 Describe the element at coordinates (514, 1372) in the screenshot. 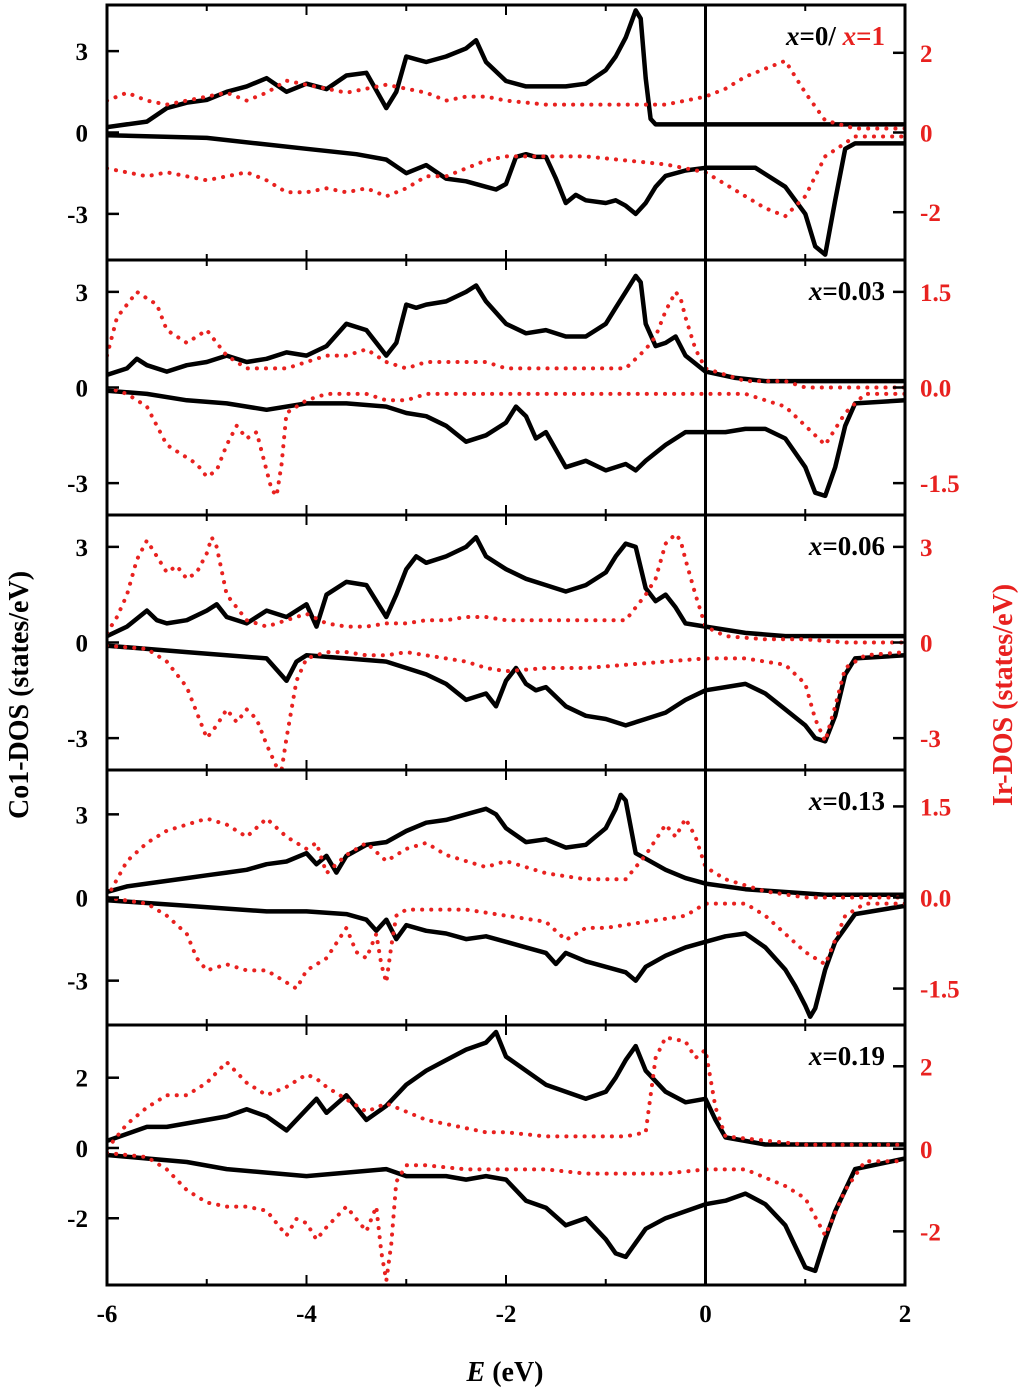

I see `x-axis-label-unit: (eV)` at that location.